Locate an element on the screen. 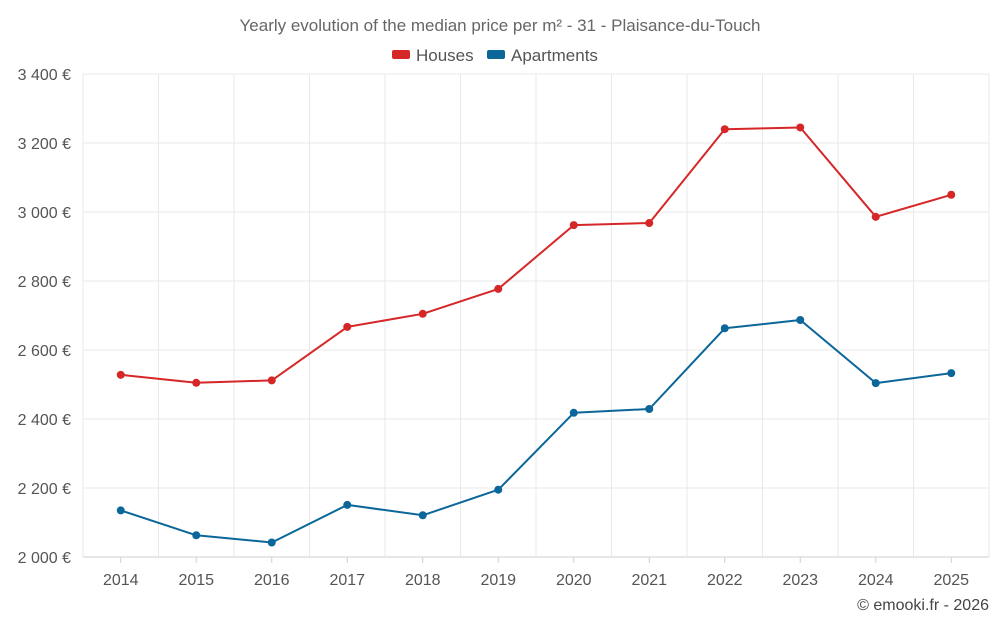 The width and height of the screenshot is (1000, 625). point-apartments-2021 is located at coordinates (649, 408).